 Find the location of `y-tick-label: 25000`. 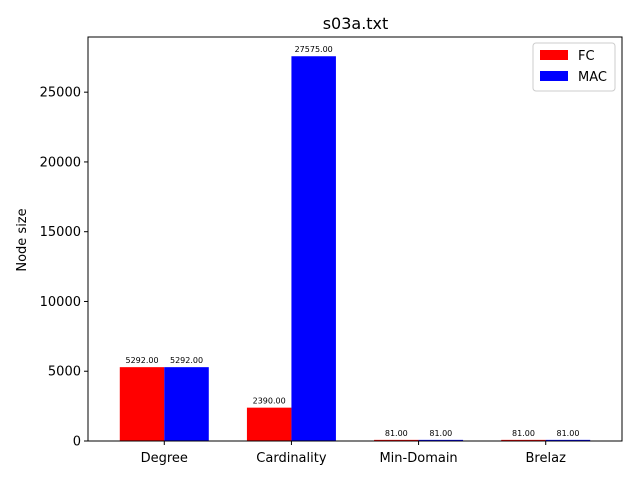

y-tick-label: 25000 is located at coordinates (60, 93).